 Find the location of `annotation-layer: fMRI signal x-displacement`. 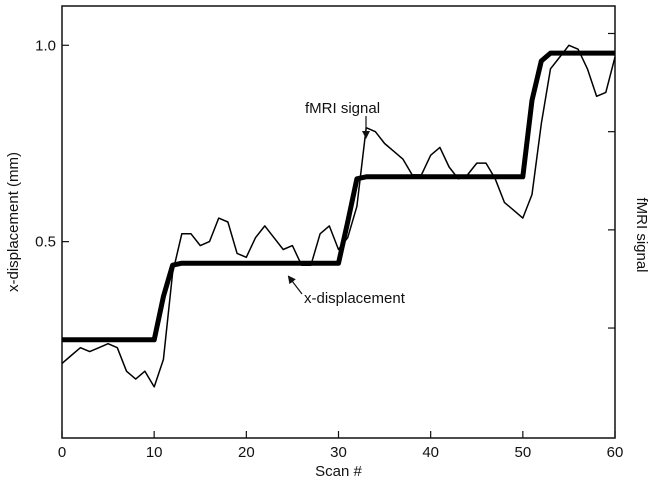

annotation-layer: fMRI signal x-displacement is located at coordinates (346, 203).